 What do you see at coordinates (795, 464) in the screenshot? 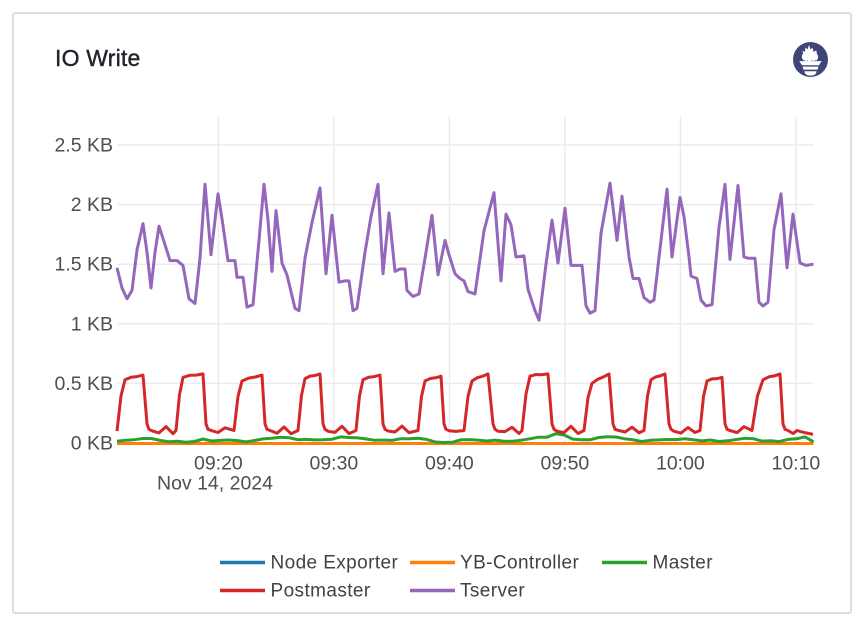
I see `svg-text: 10:10` at bounding box center [795, 464].